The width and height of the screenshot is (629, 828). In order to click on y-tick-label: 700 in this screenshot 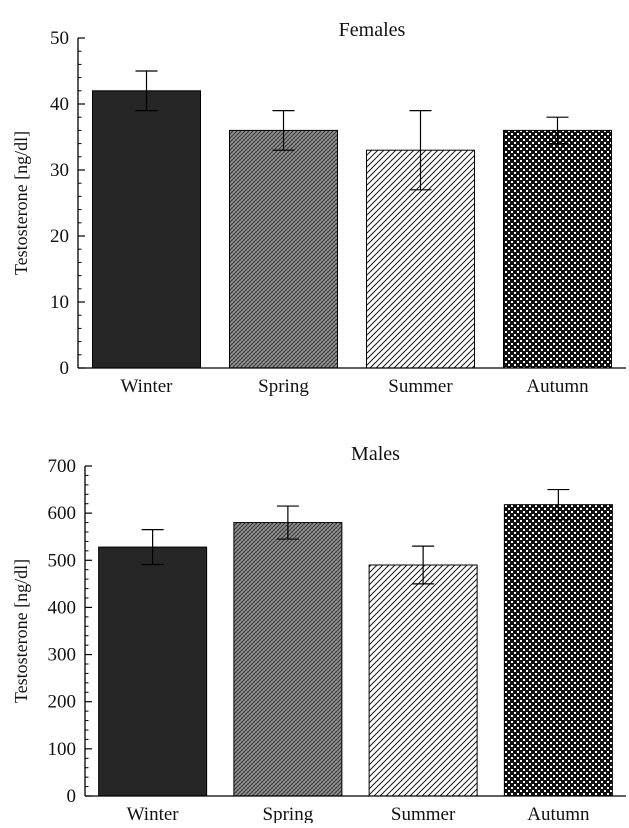, I will do `click(62, 466)`.